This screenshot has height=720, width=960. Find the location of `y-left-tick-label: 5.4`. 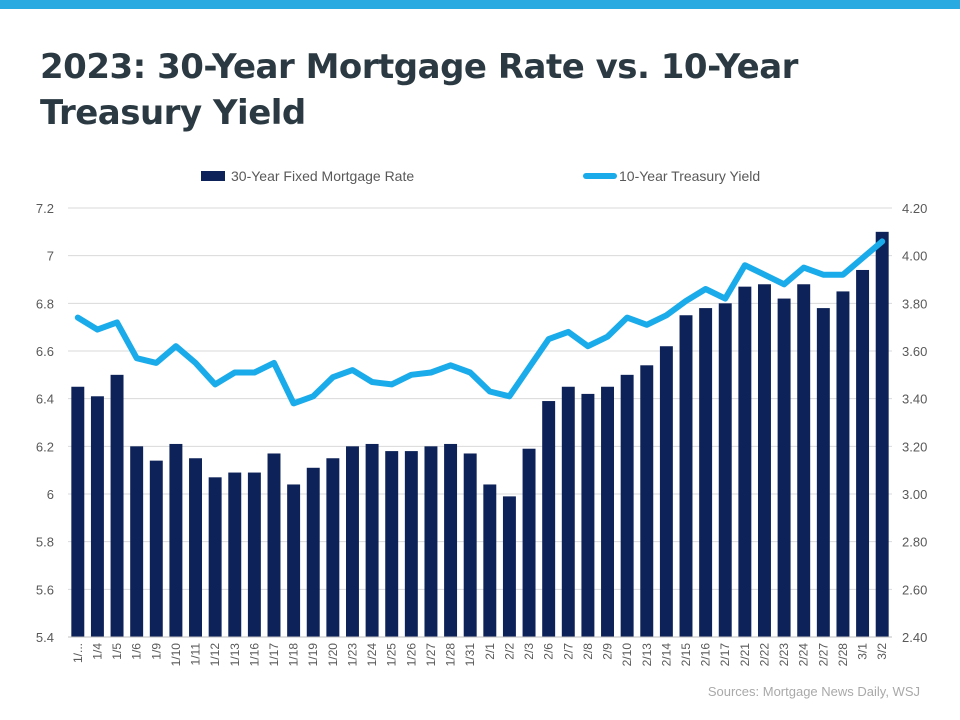

y-left-tick-label: 5.4 is located at coordinates (45, 637).